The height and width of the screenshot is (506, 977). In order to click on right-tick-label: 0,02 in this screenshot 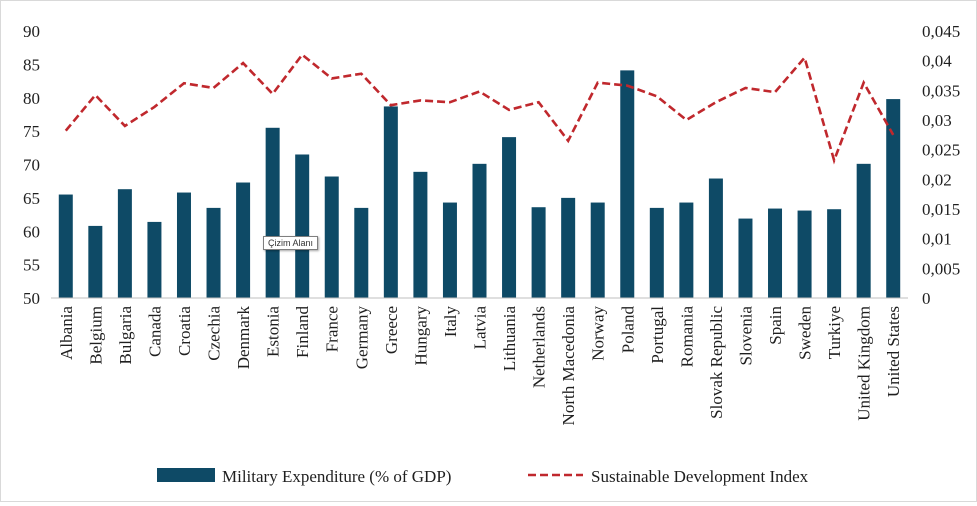, I will do `click(937, 179)`.